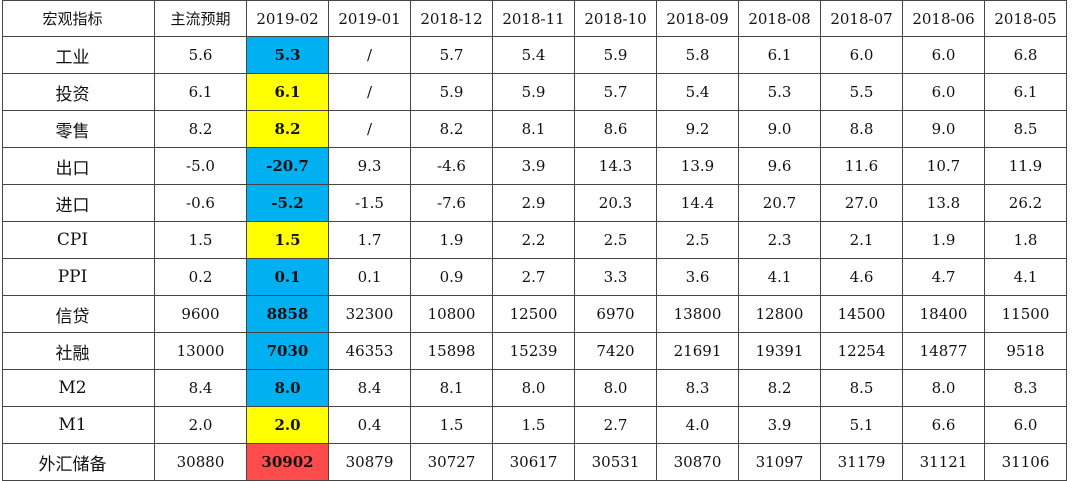  What do you see at coordinates (861, 92) in the screenshot?
I see `value-cell: 5.5` at bounding box center [861, 92].